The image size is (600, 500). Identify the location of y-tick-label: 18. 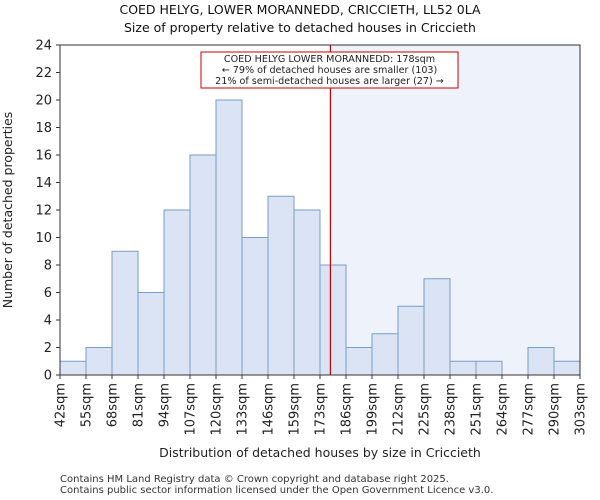
(43, 128).